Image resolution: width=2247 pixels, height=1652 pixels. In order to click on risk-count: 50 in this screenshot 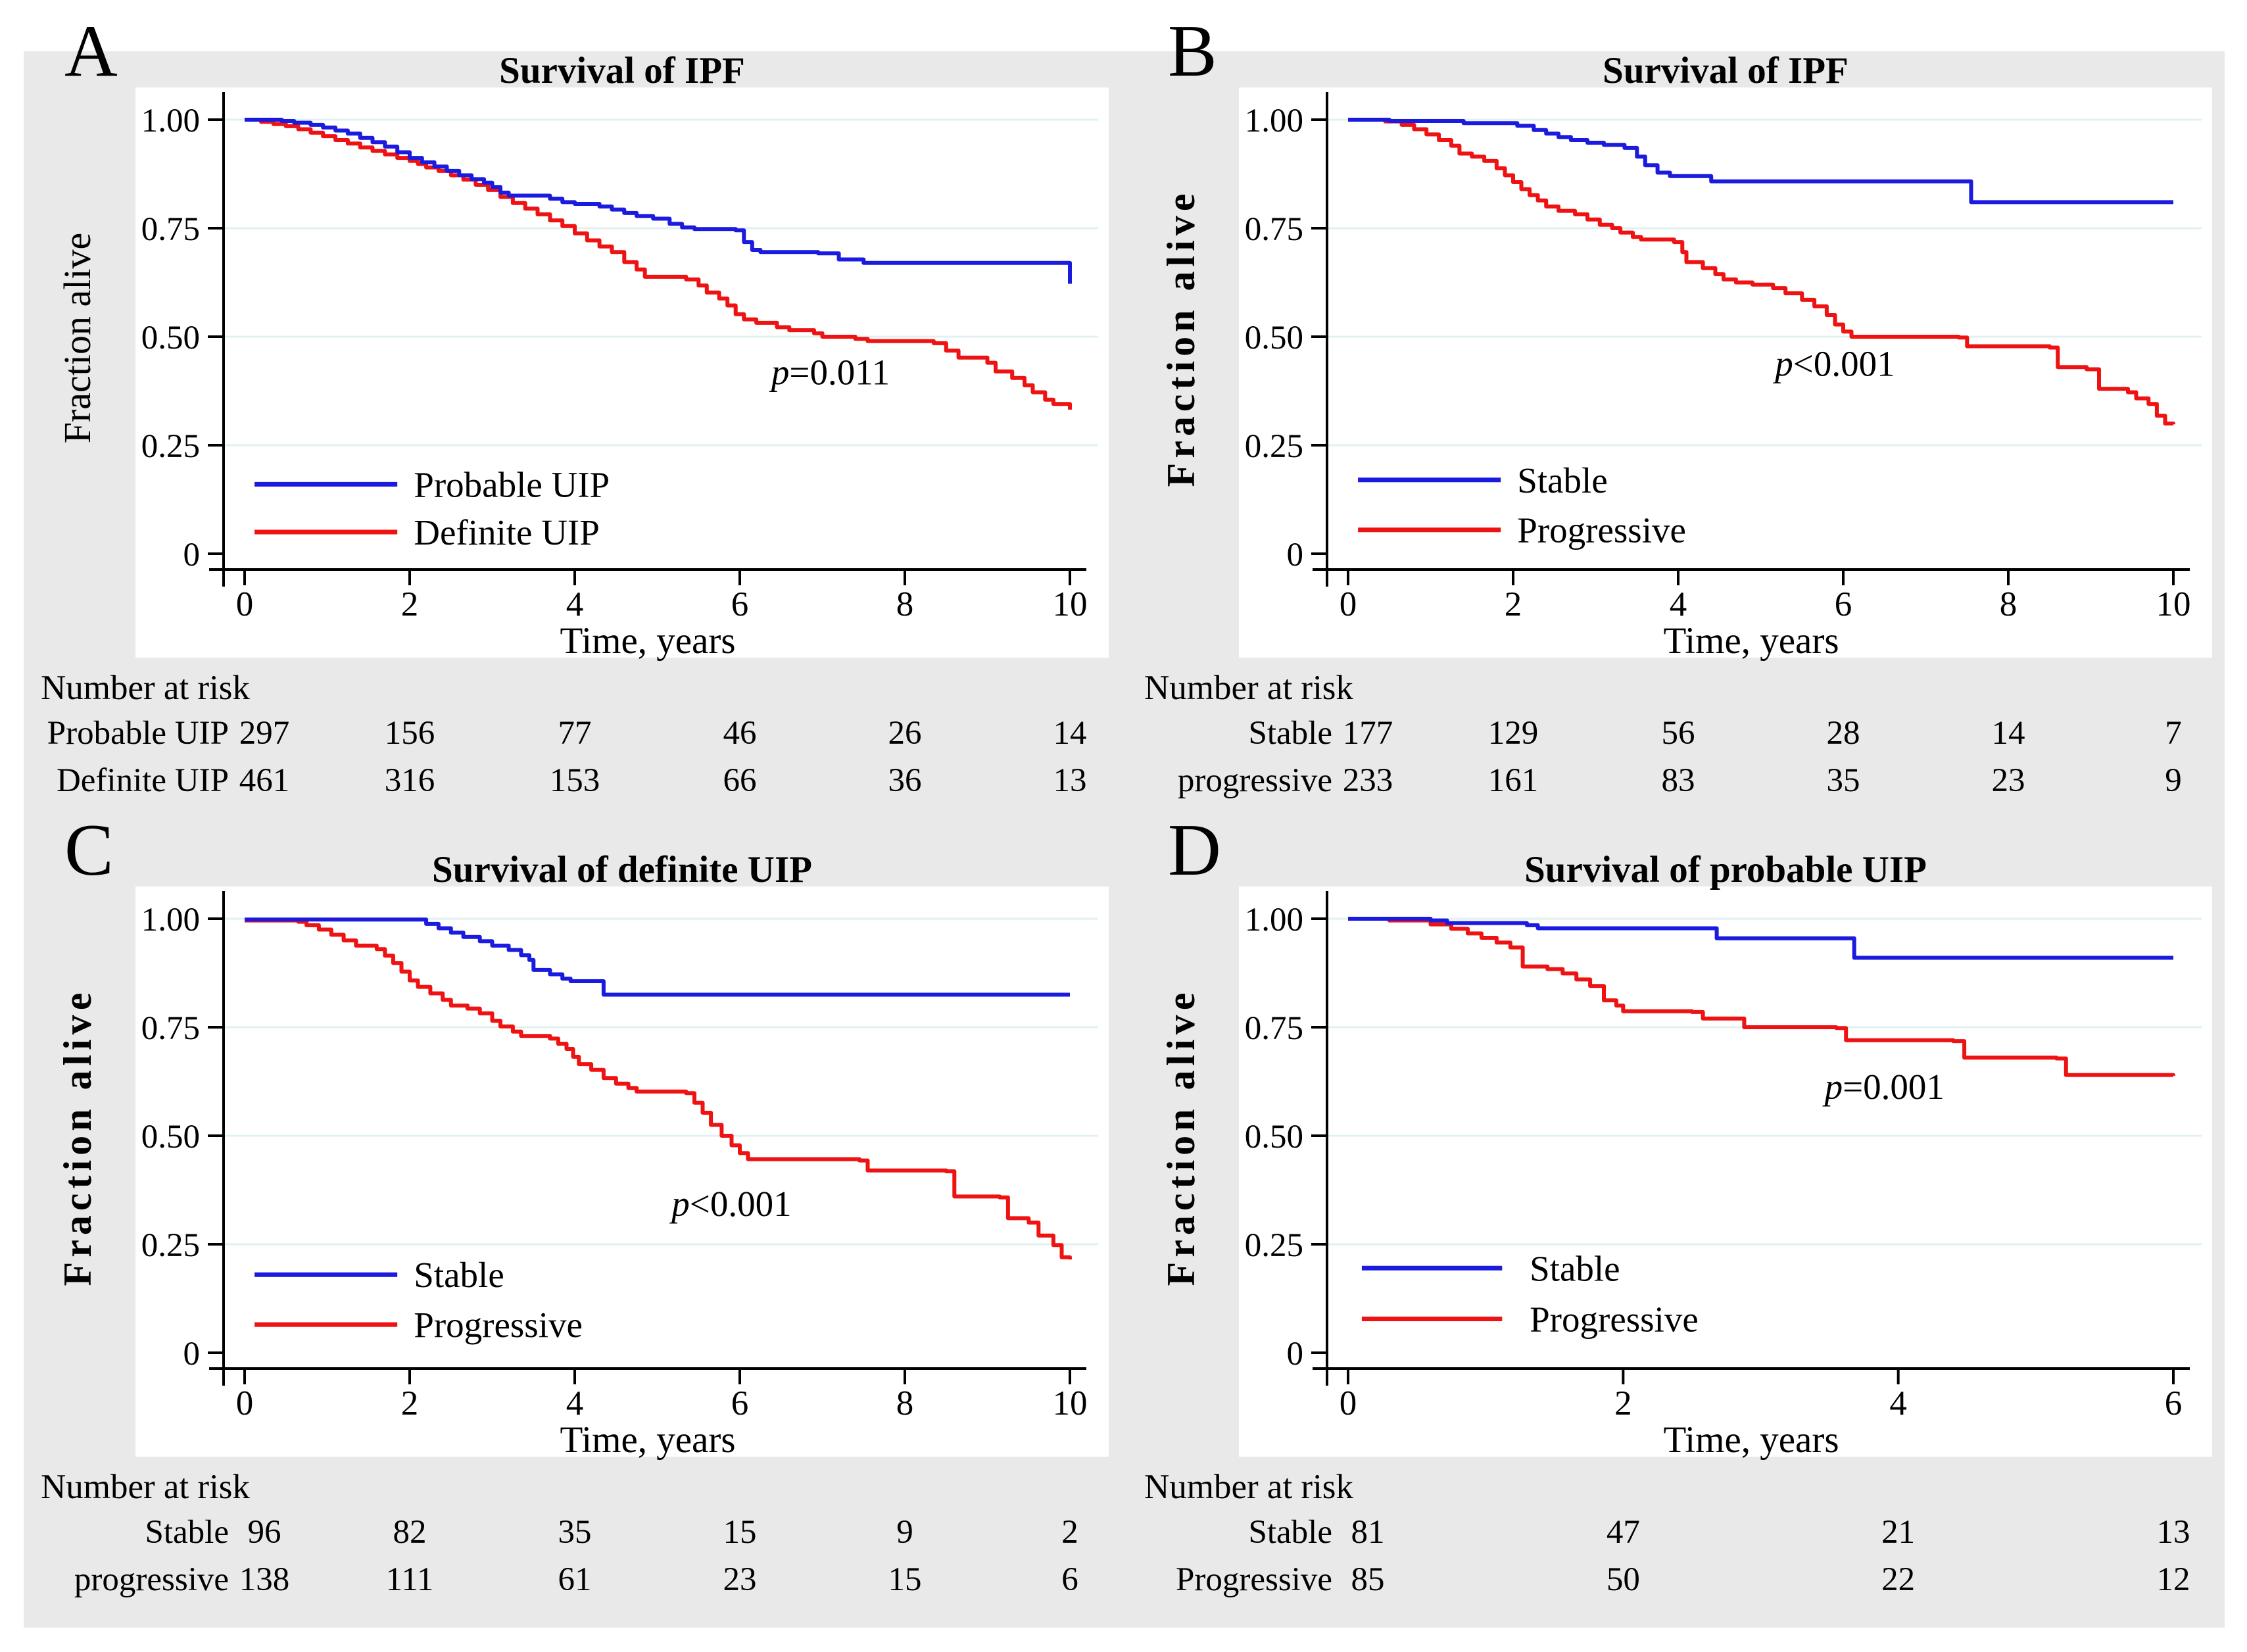, I will do `click(1623, 1580)`.